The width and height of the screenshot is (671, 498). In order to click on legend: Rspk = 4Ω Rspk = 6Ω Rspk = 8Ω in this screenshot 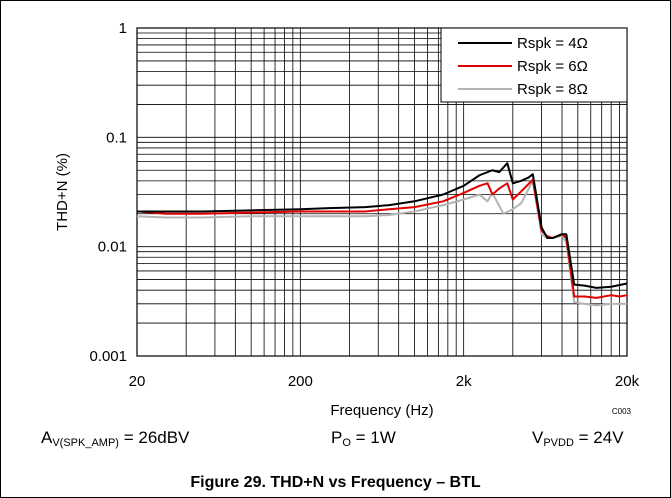, I will do `click(534, 65)`.